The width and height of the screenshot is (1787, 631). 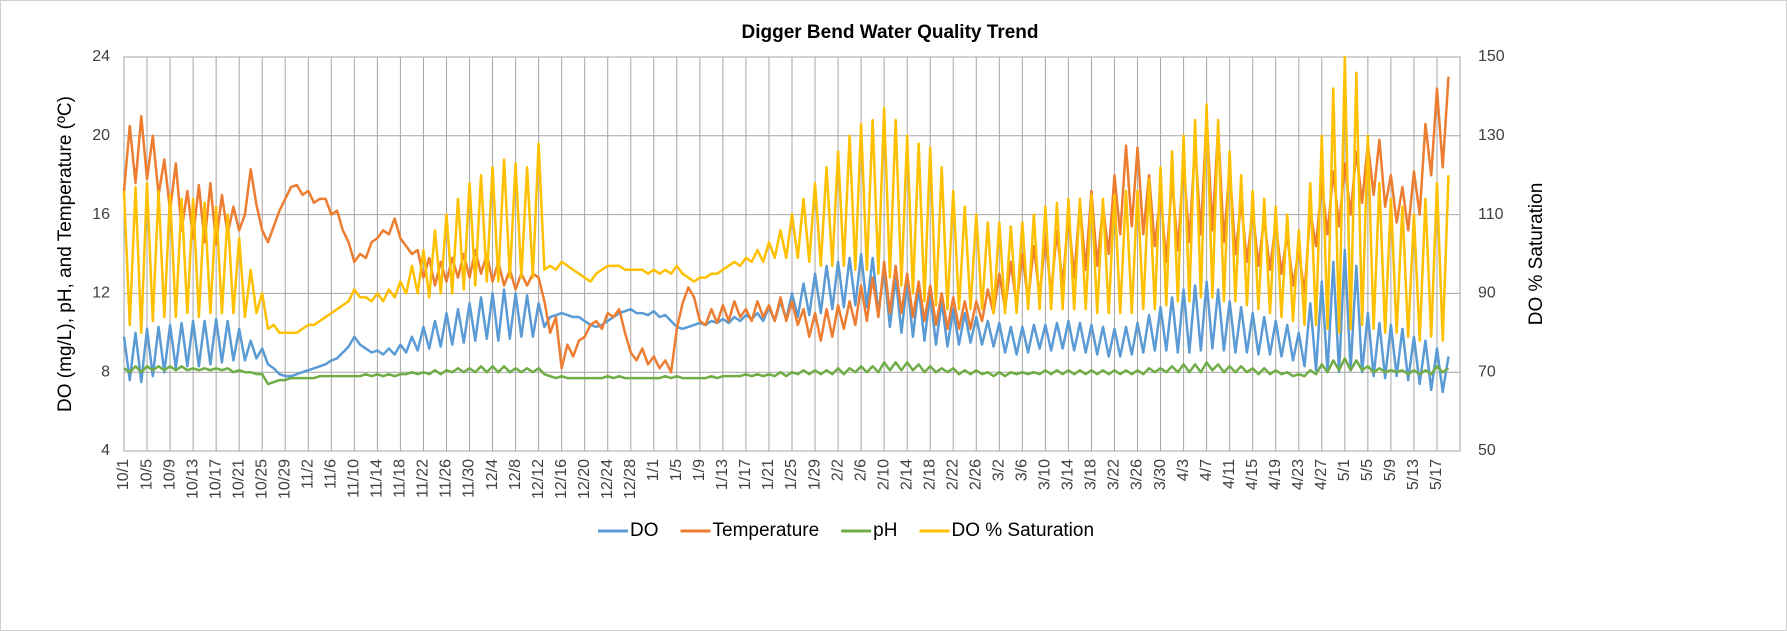 I want to click on x-tick-label: 10/1, so click(x=123, y=474).